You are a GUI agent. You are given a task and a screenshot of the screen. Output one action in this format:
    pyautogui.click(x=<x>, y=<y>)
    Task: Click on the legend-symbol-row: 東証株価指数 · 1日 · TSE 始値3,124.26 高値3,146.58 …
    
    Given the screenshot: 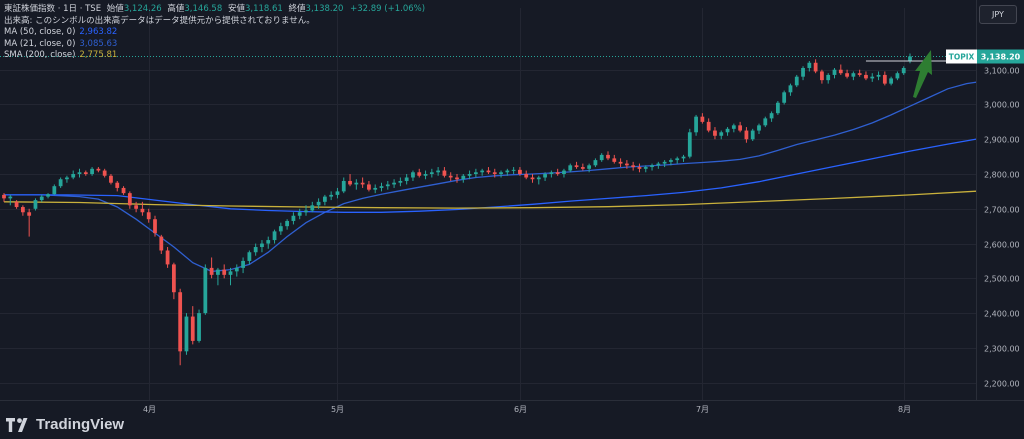 What is the action you would take?
    pyautogui.click(x=214, y=10)
    